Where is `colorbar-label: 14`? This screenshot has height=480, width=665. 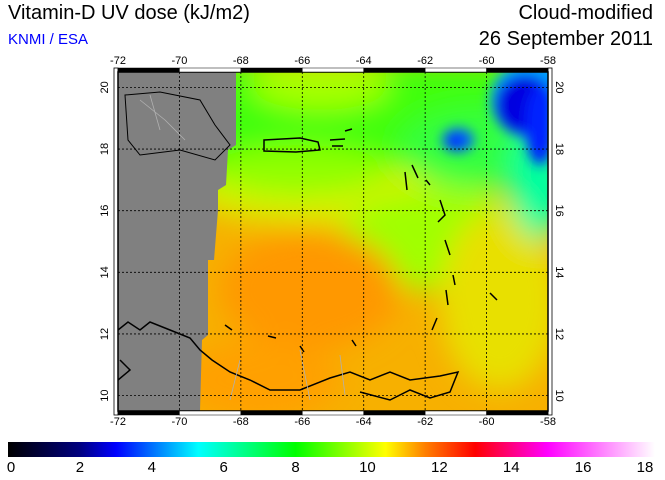
colorbar-label: 14 is located at coordinates (511, 467).